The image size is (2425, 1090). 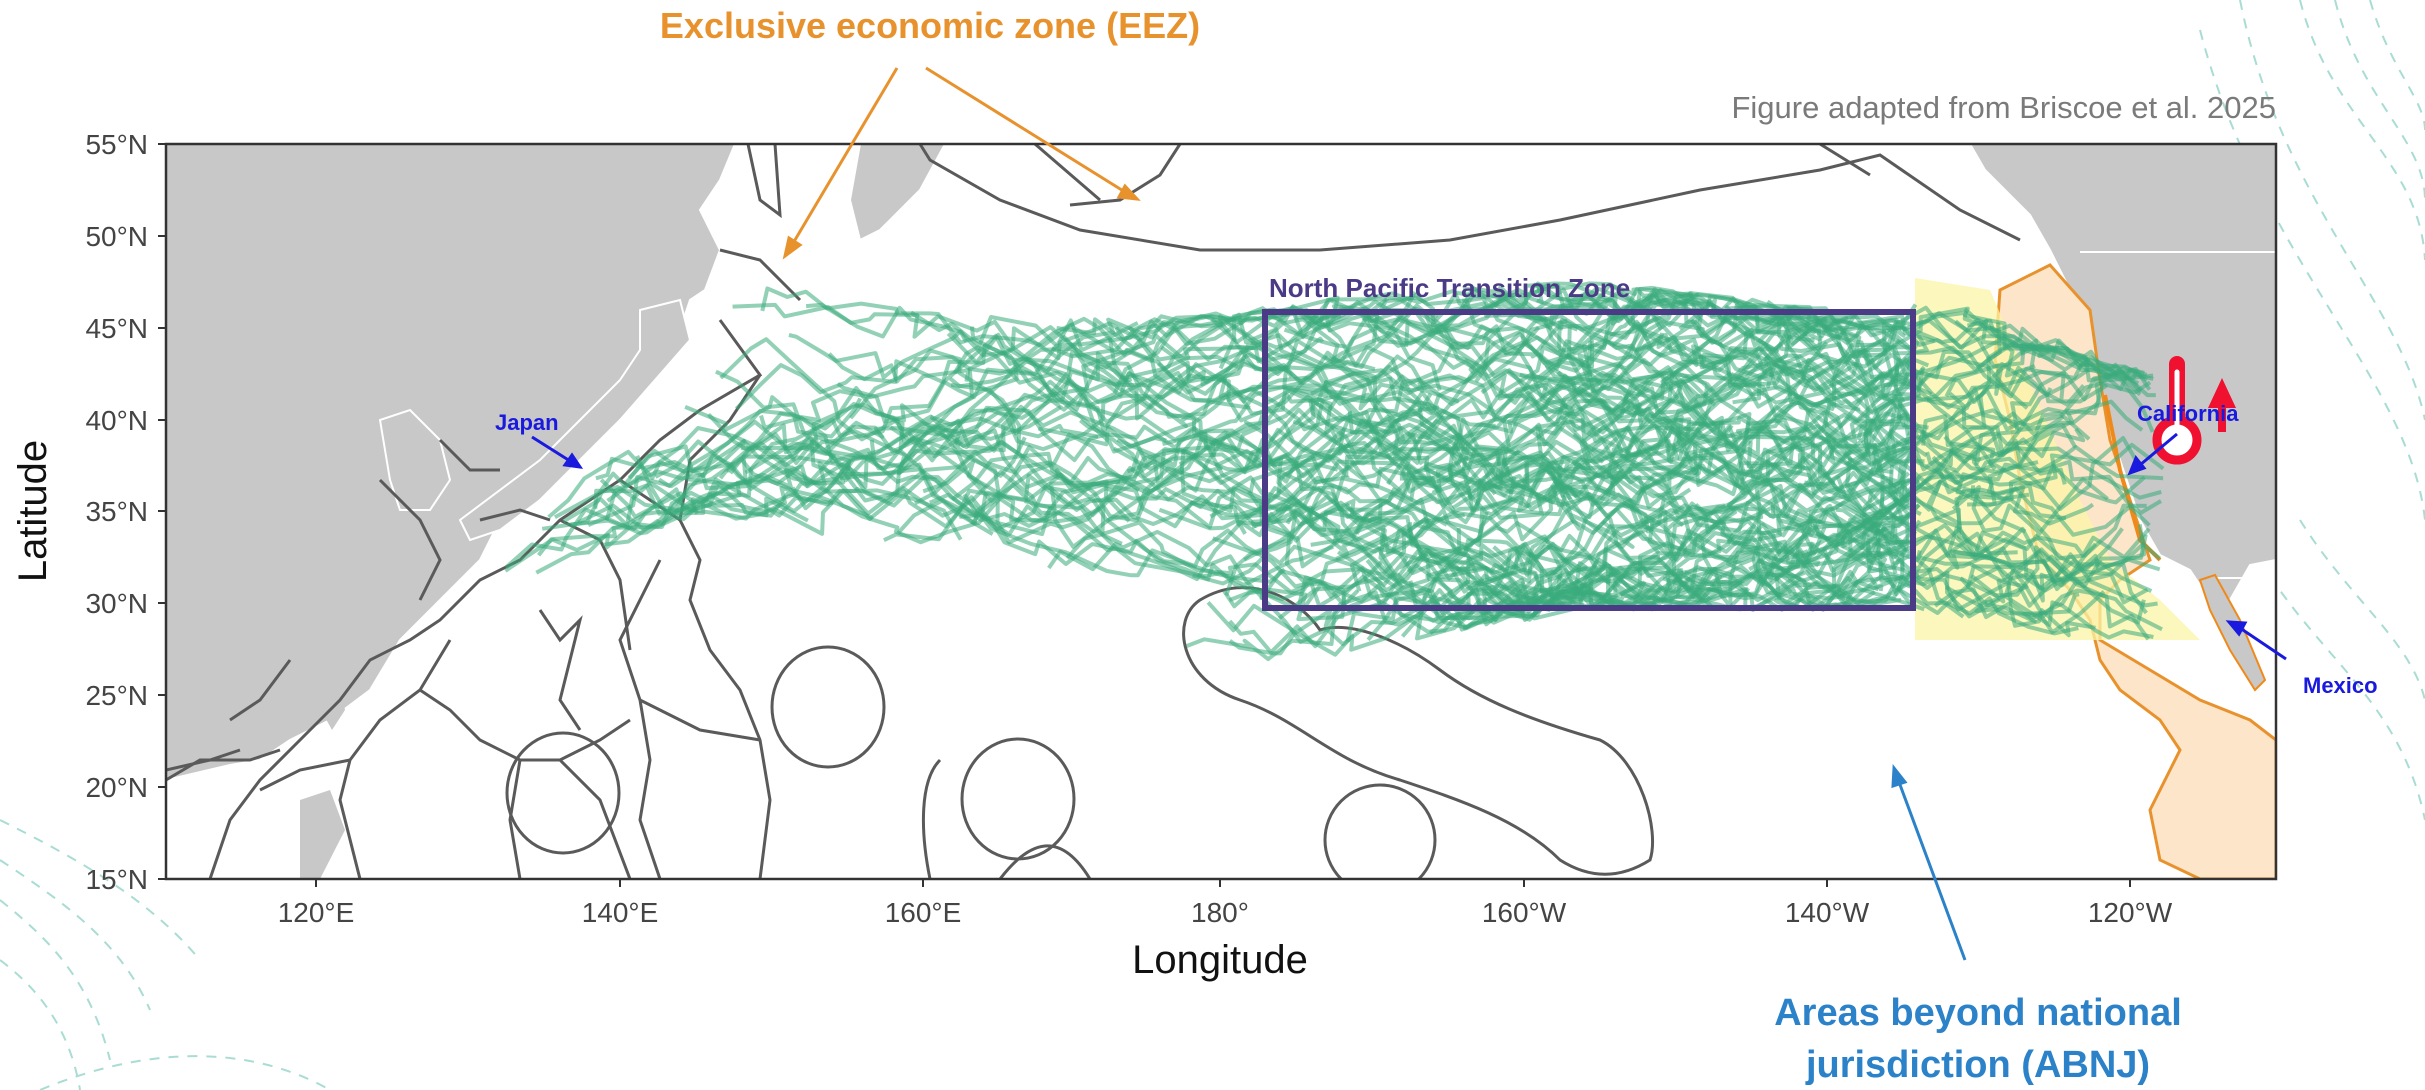 I want to click on y-tick-label: 30°N, so click(x=116, y=603).